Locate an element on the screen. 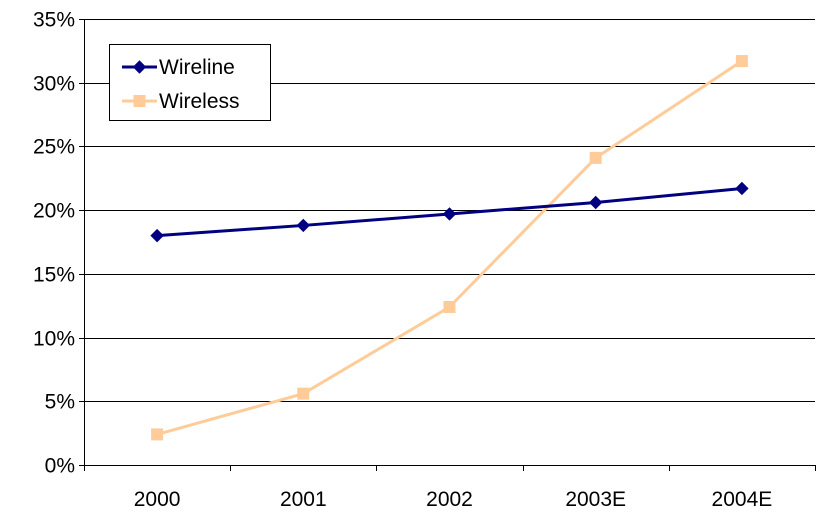 Image resolution: width=833 pixels, height=521 pixels. legend-label-wireless: Wireless is located at coordinates (199, 101).